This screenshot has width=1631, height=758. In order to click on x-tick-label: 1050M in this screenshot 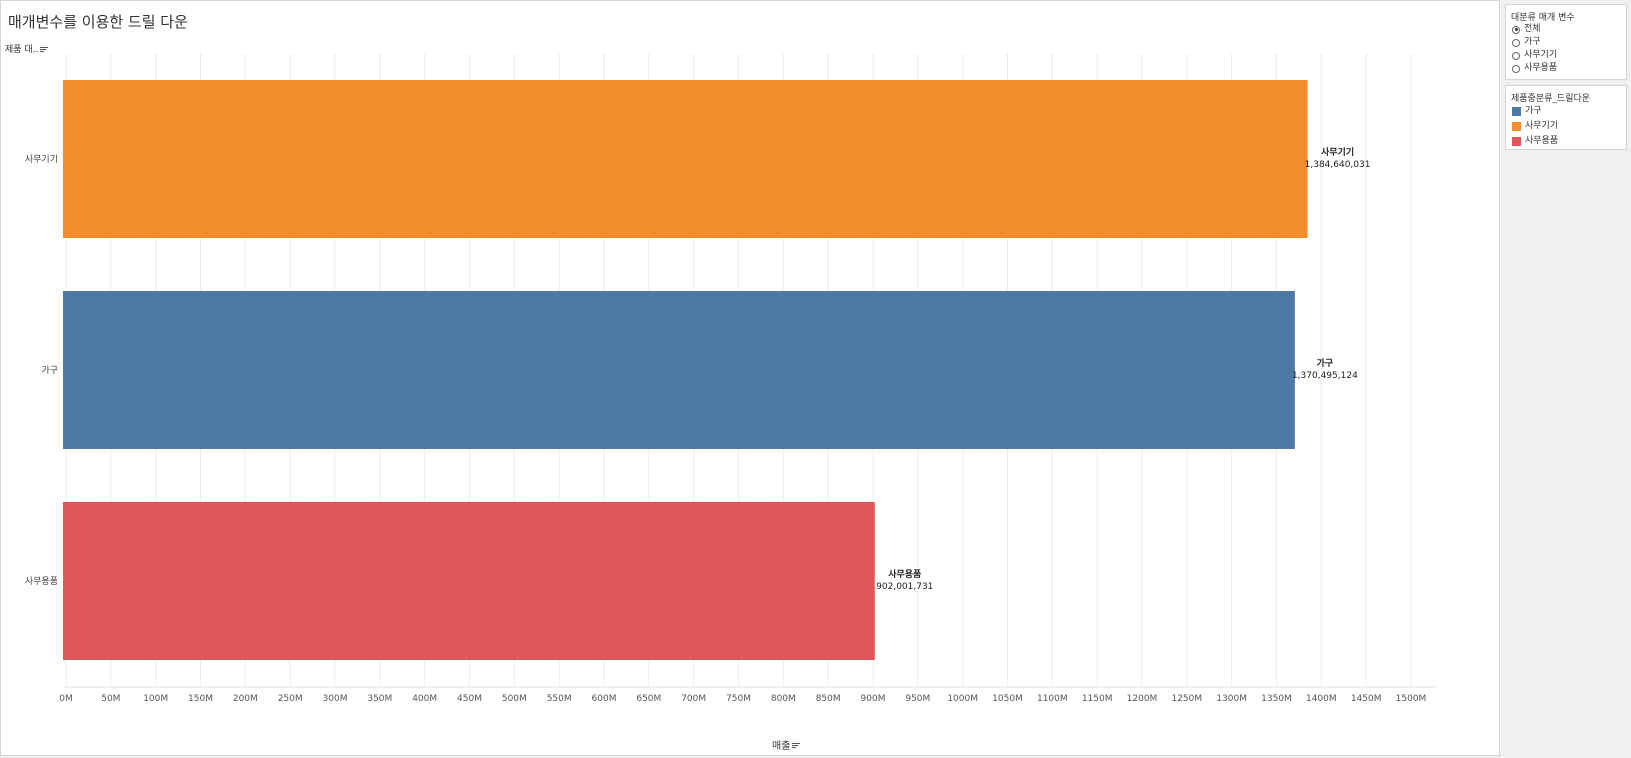, I will do `click(1007, 699)`.